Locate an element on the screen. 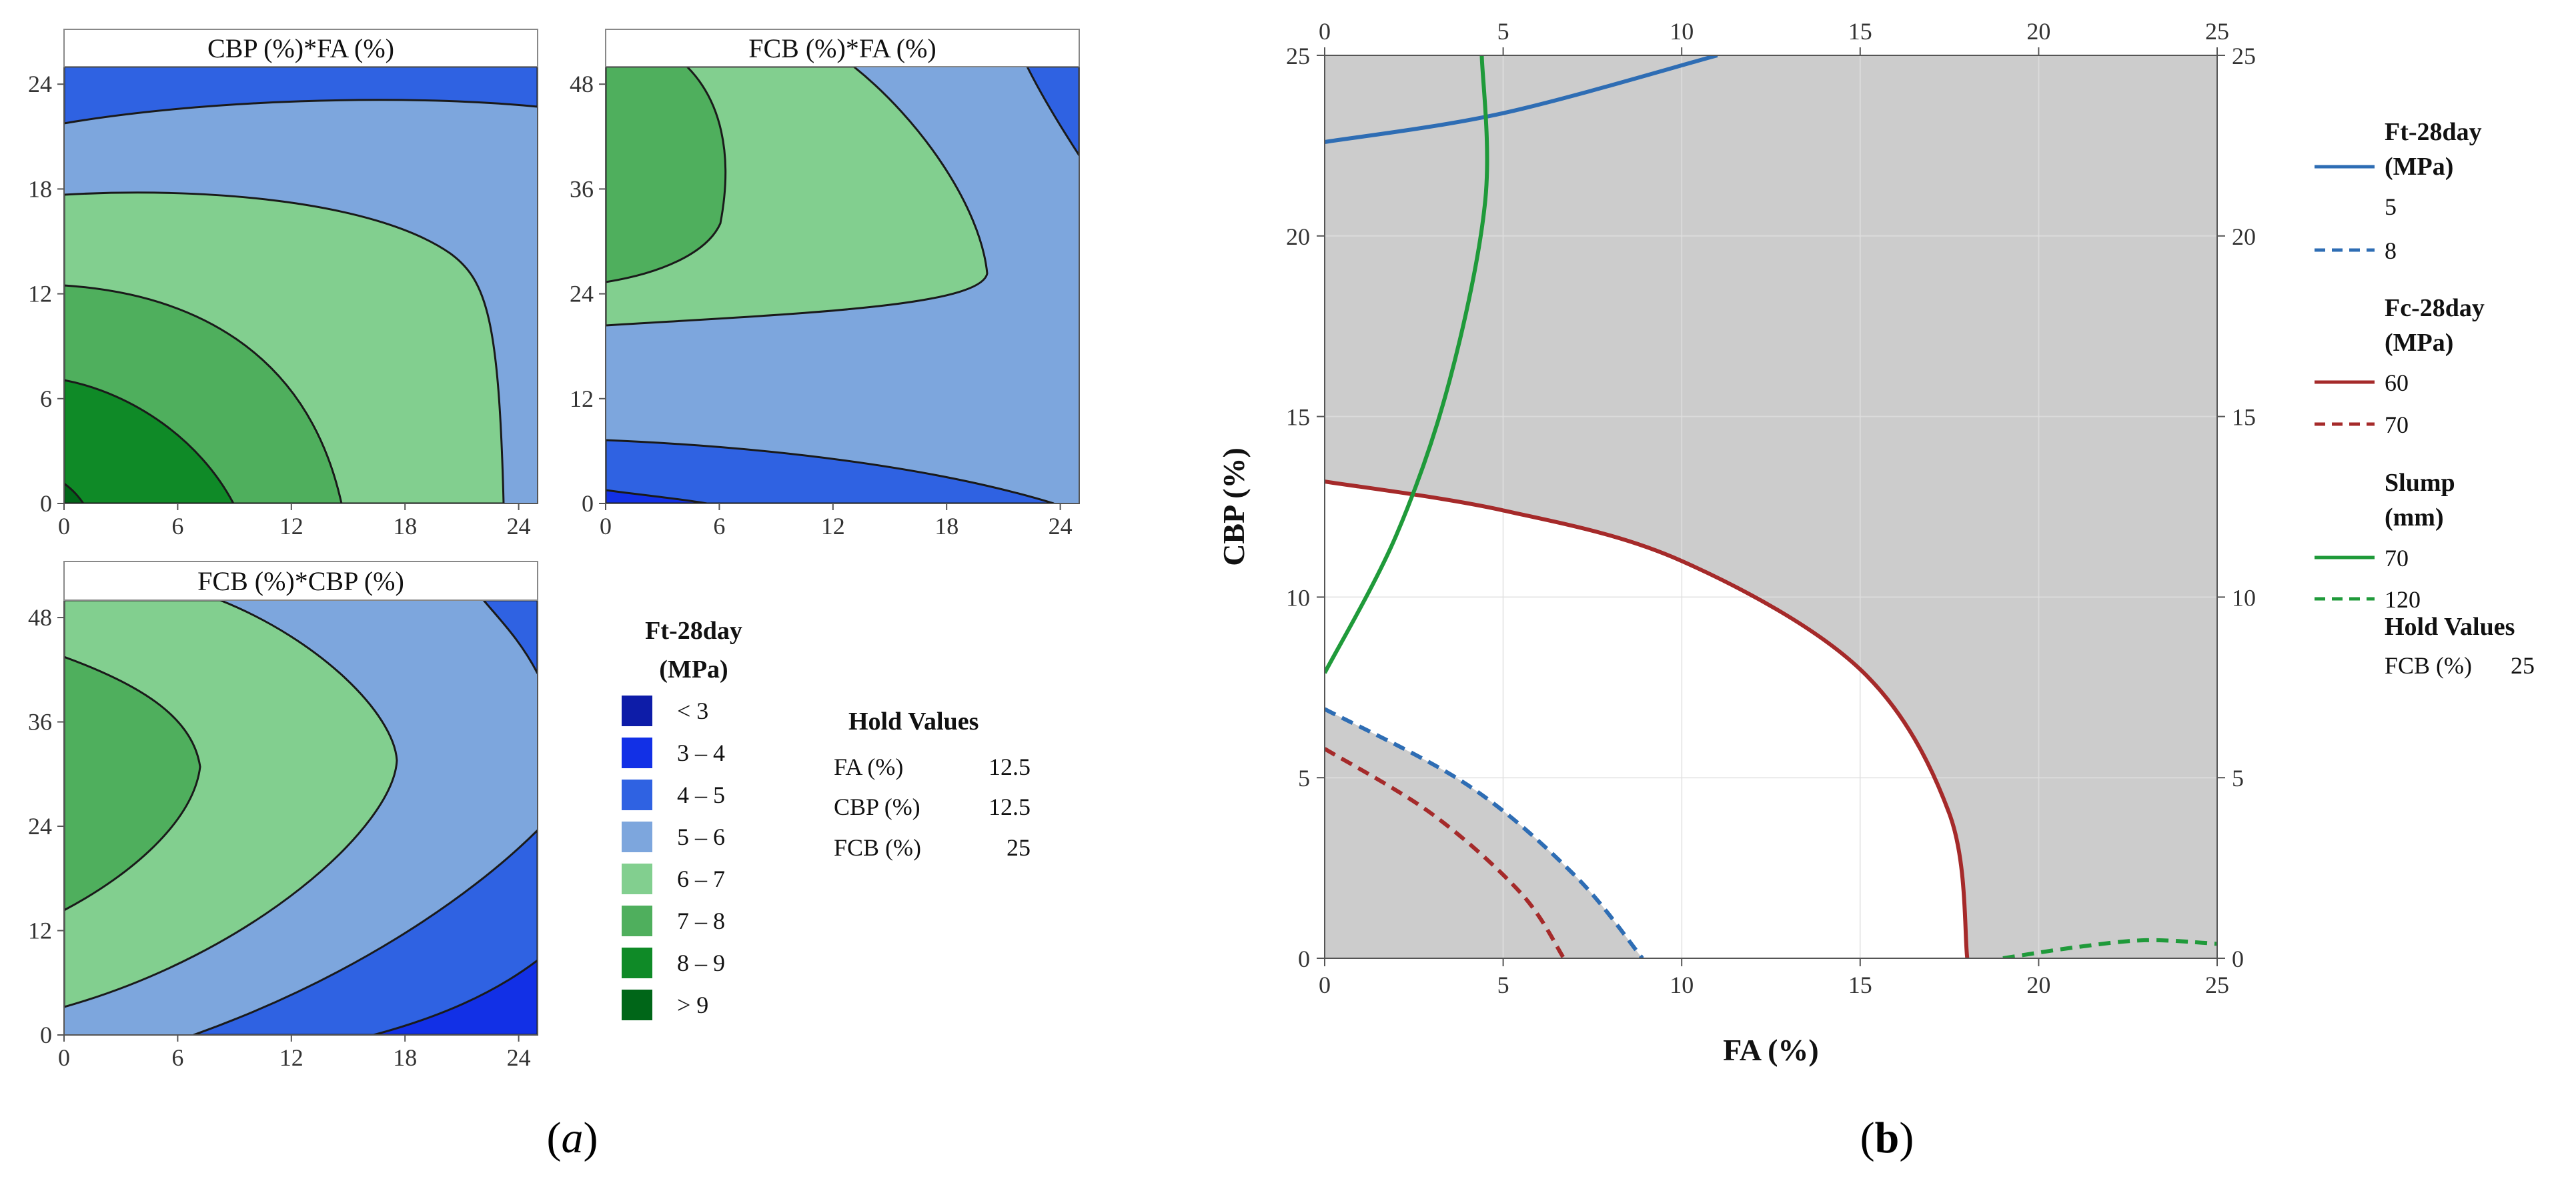 The image size is (2576, 1181). y-axis-label: CBP (%) is located at coordinates (1234, 506).